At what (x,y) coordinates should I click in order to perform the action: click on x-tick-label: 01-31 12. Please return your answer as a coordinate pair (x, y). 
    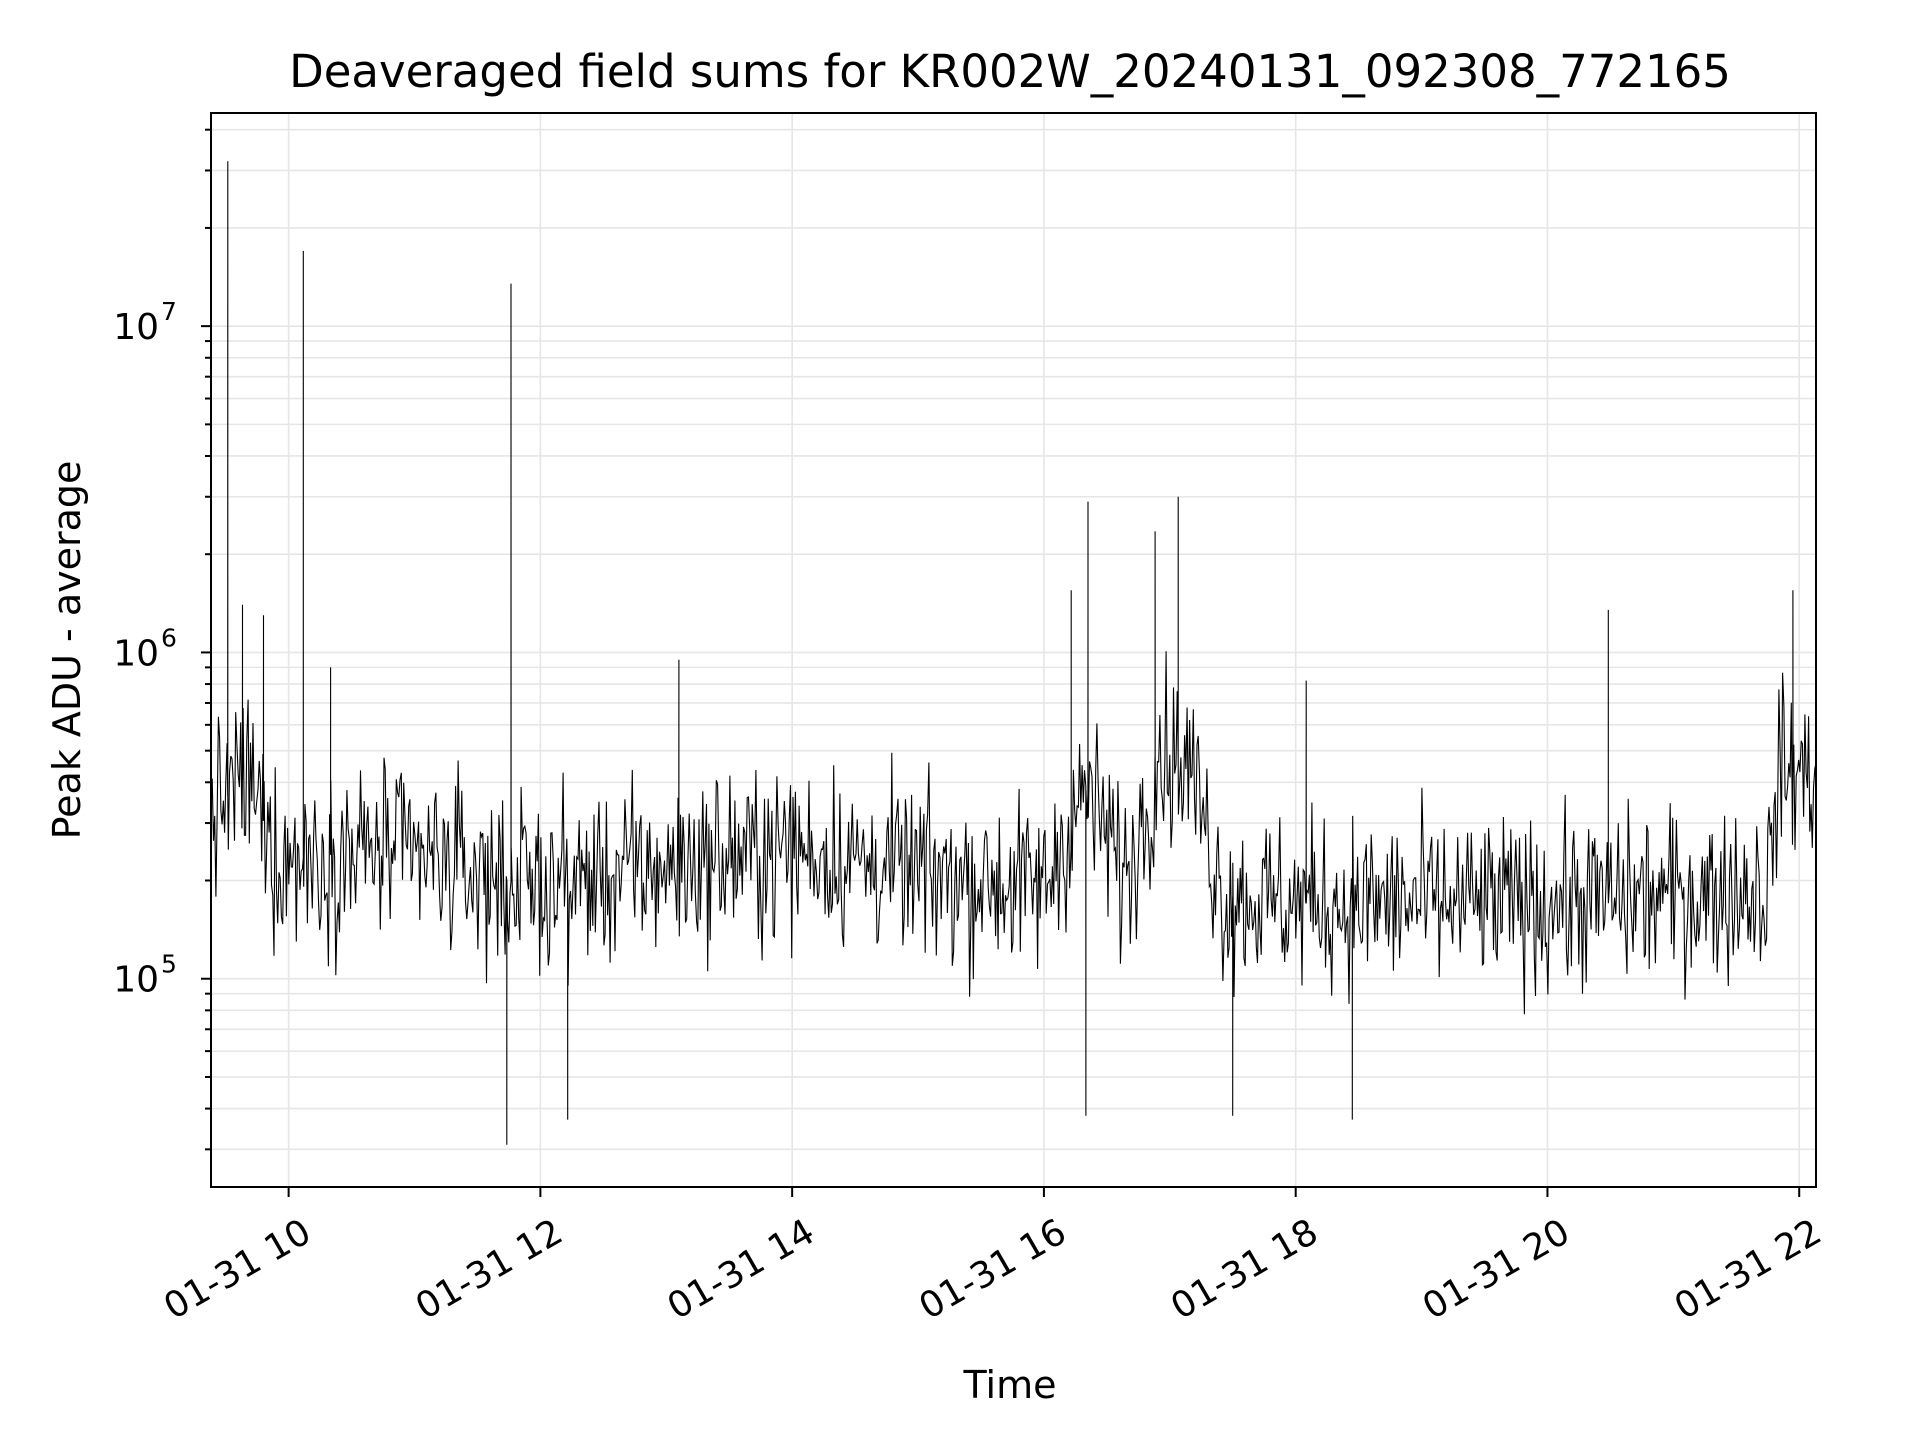
    Looking at the image, I should click on (489, 1269).